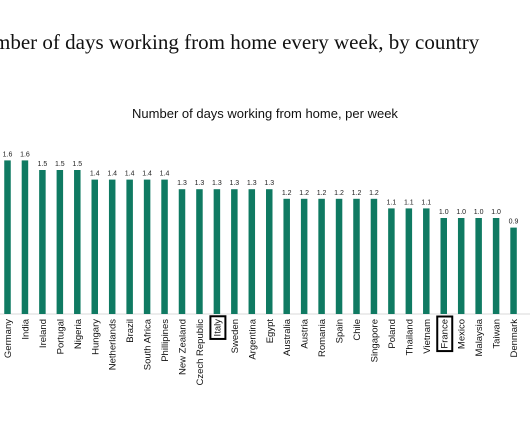 The height and width of the screenshot is (442, 530). I want to click on category-label-thailand: Thailand, so click(409, 337).